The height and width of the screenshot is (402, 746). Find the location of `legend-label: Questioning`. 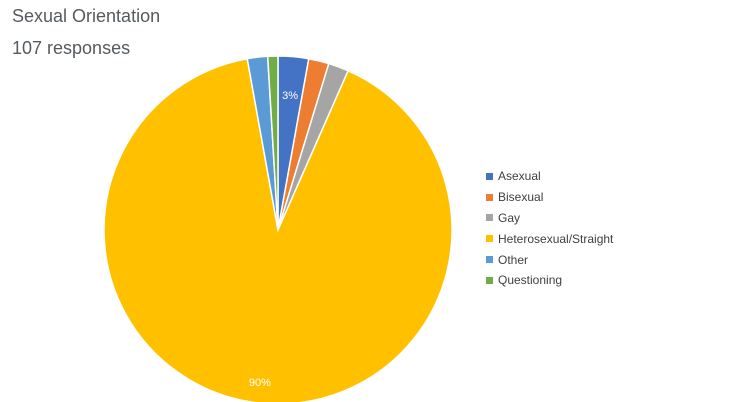

legend-label: Questioning is located at coordinates (530, 280).